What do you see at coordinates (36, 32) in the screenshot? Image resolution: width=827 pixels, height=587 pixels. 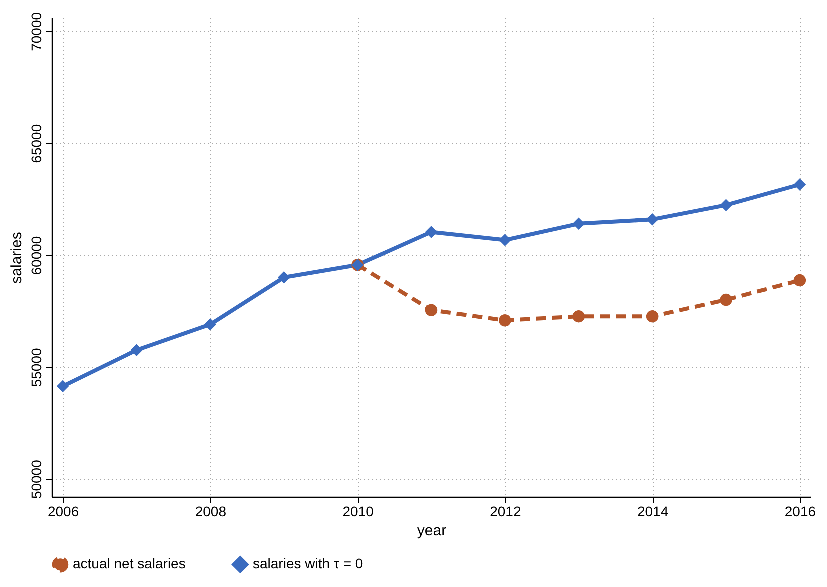 I see `y-tick-label: 70000` at bounding box center [36, 32].